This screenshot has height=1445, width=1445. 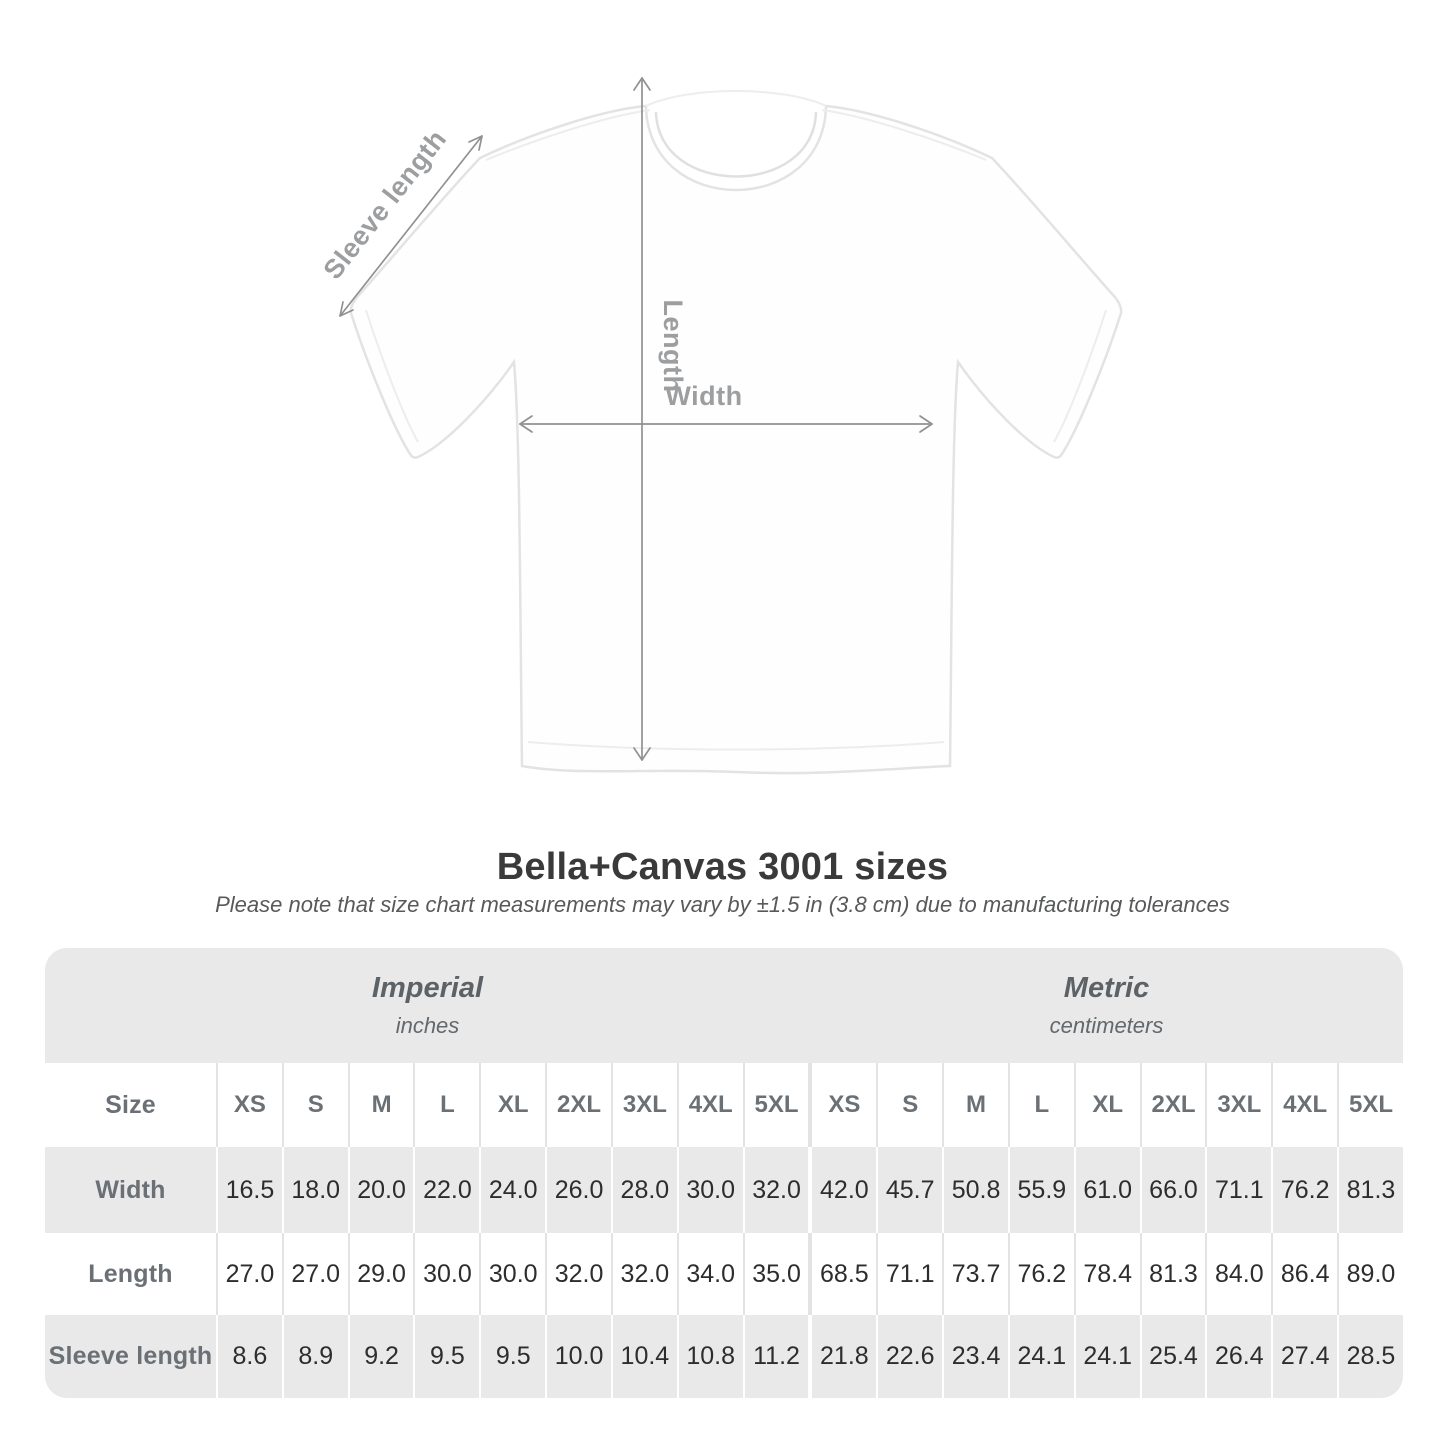 What do you see at coordinates (1106, 1274) in the screenshot?
I see `value-cell-metric: 78.4` at bounding box center [1106, 1274].